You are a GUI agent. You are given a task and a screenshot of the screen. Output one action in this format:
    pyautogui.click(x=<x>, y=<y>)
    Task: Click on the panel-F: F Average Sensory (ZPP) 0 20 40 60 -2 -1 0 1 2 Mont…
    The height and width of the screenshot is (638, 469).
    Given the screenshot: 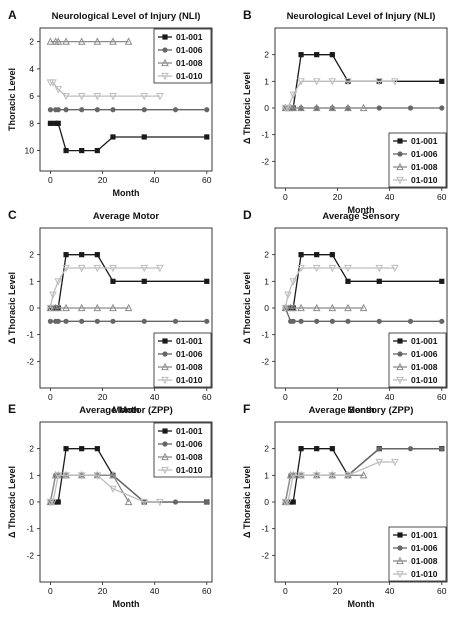 What is the action you would take?
    pyautogui.click(x=345, y=505)
    